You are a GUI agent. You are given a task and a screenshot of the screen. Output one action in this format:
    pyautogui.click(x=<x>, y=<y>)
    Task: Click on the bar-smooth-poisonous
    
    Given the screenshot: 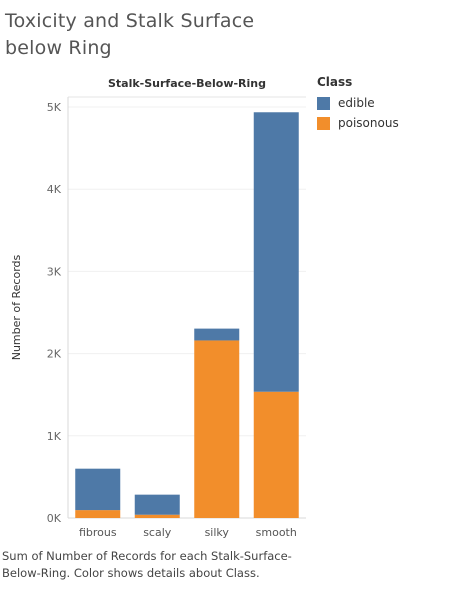 What is the action you would take?
    pyautogui.click(x=276, y=454)
    